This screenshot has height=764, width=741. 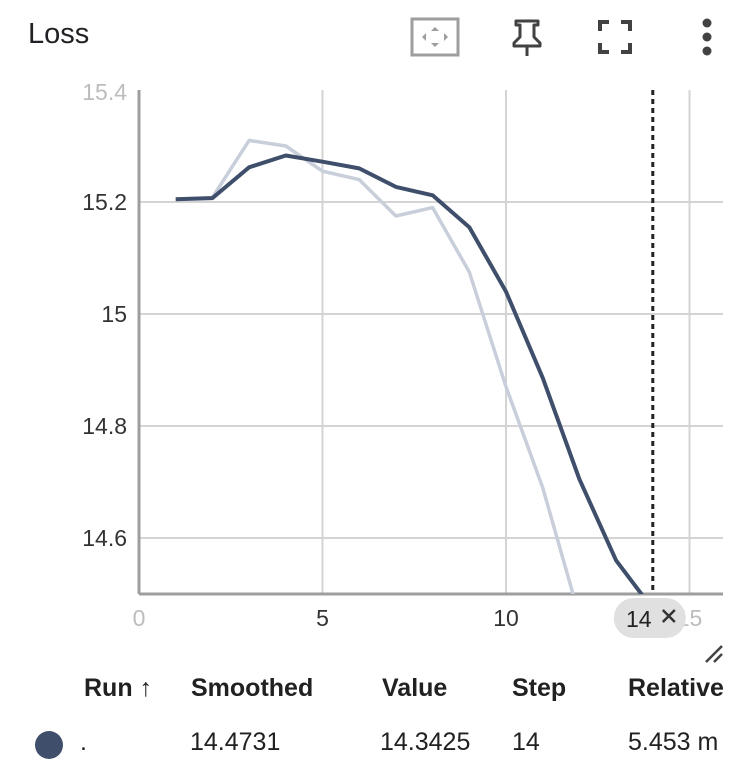 What do you see at coordinates (322, 618) in the screenshot?
I see `x-tick-label: 5` at bounding box center [322, 618].